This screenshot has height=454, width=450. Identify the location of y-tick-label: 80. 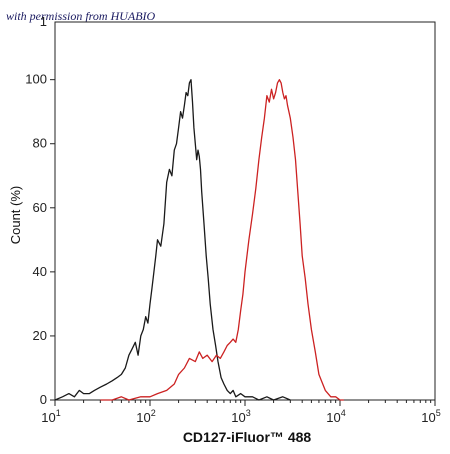
(40, 143).